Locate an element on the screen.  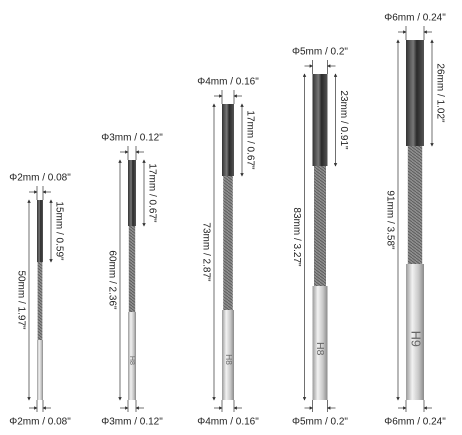
shank-marking: H9 is located at coordinates (416, 339).